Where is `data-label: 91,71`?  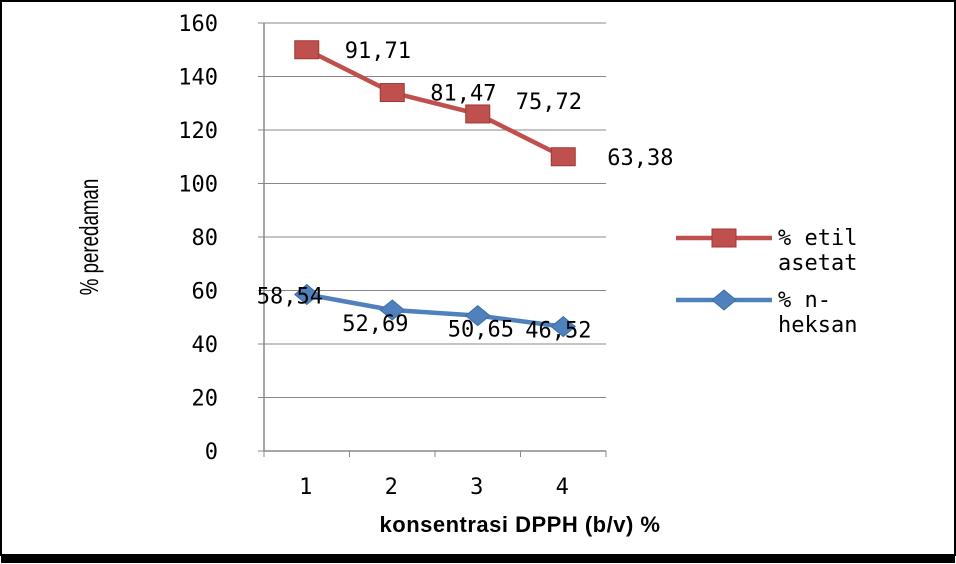 data-label: 91,71 is located at coordinates (378, 51).